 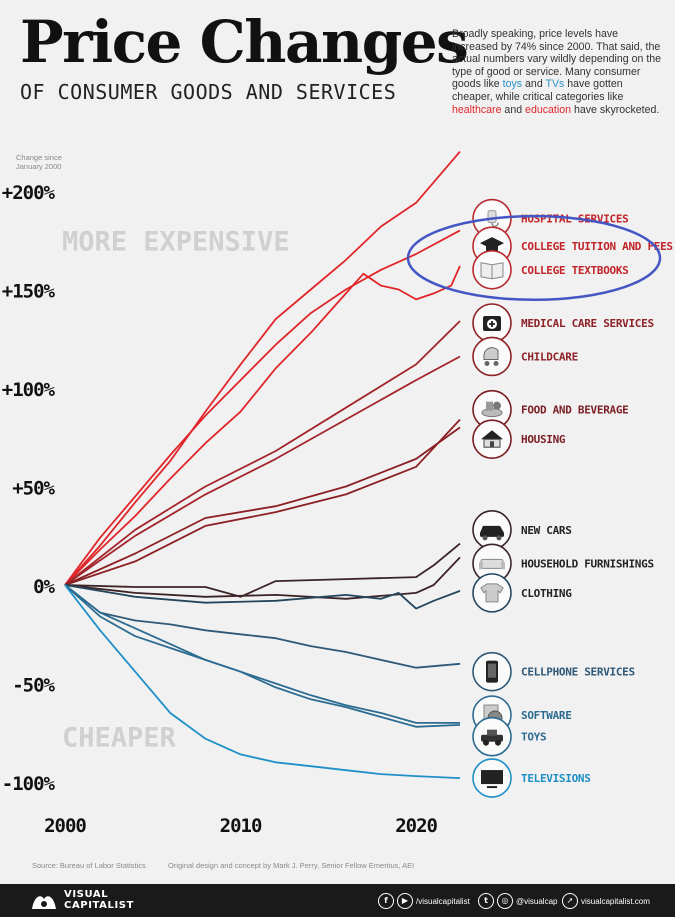 I want to click on legend-item-housing: HOUSING, so click(x=519, y=439).